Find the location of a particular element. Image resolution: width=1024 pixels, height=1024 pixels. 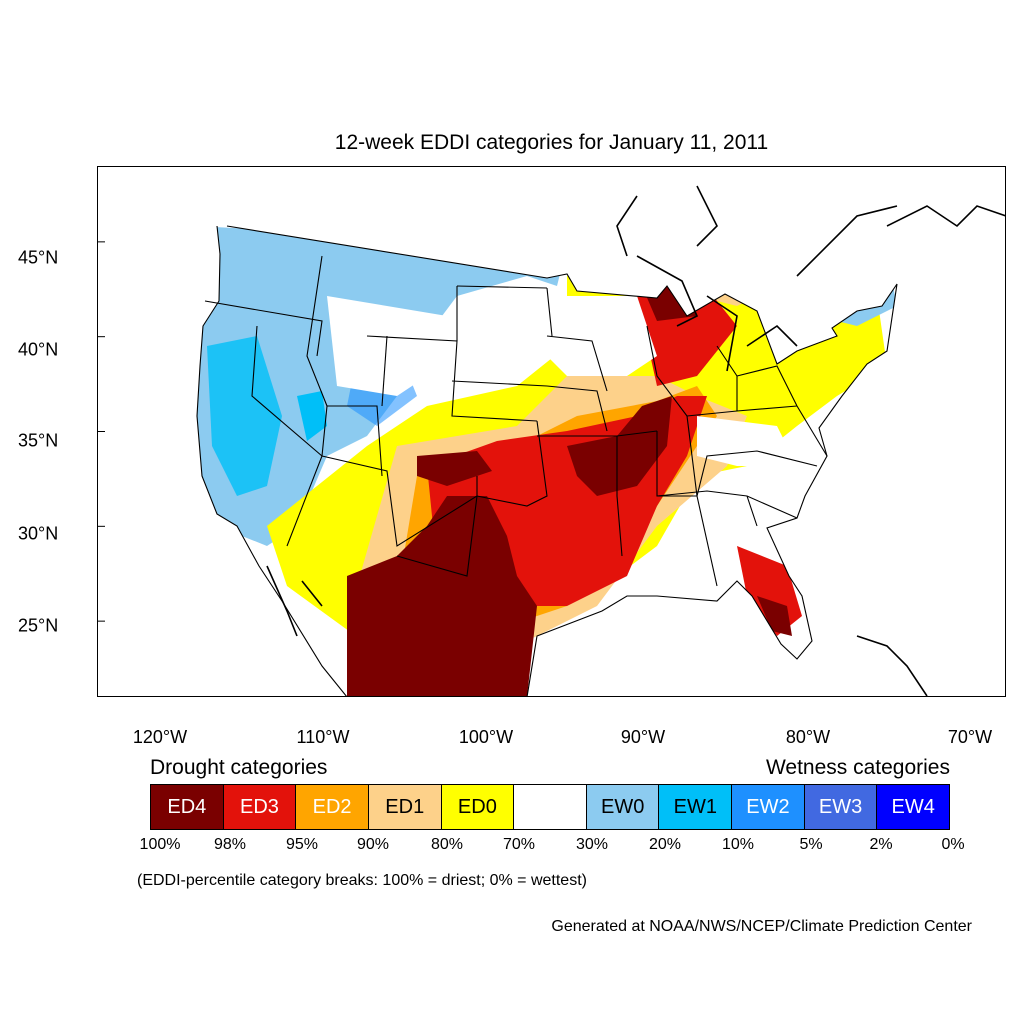

break-label: 80% is located at coordinates (447, 844).